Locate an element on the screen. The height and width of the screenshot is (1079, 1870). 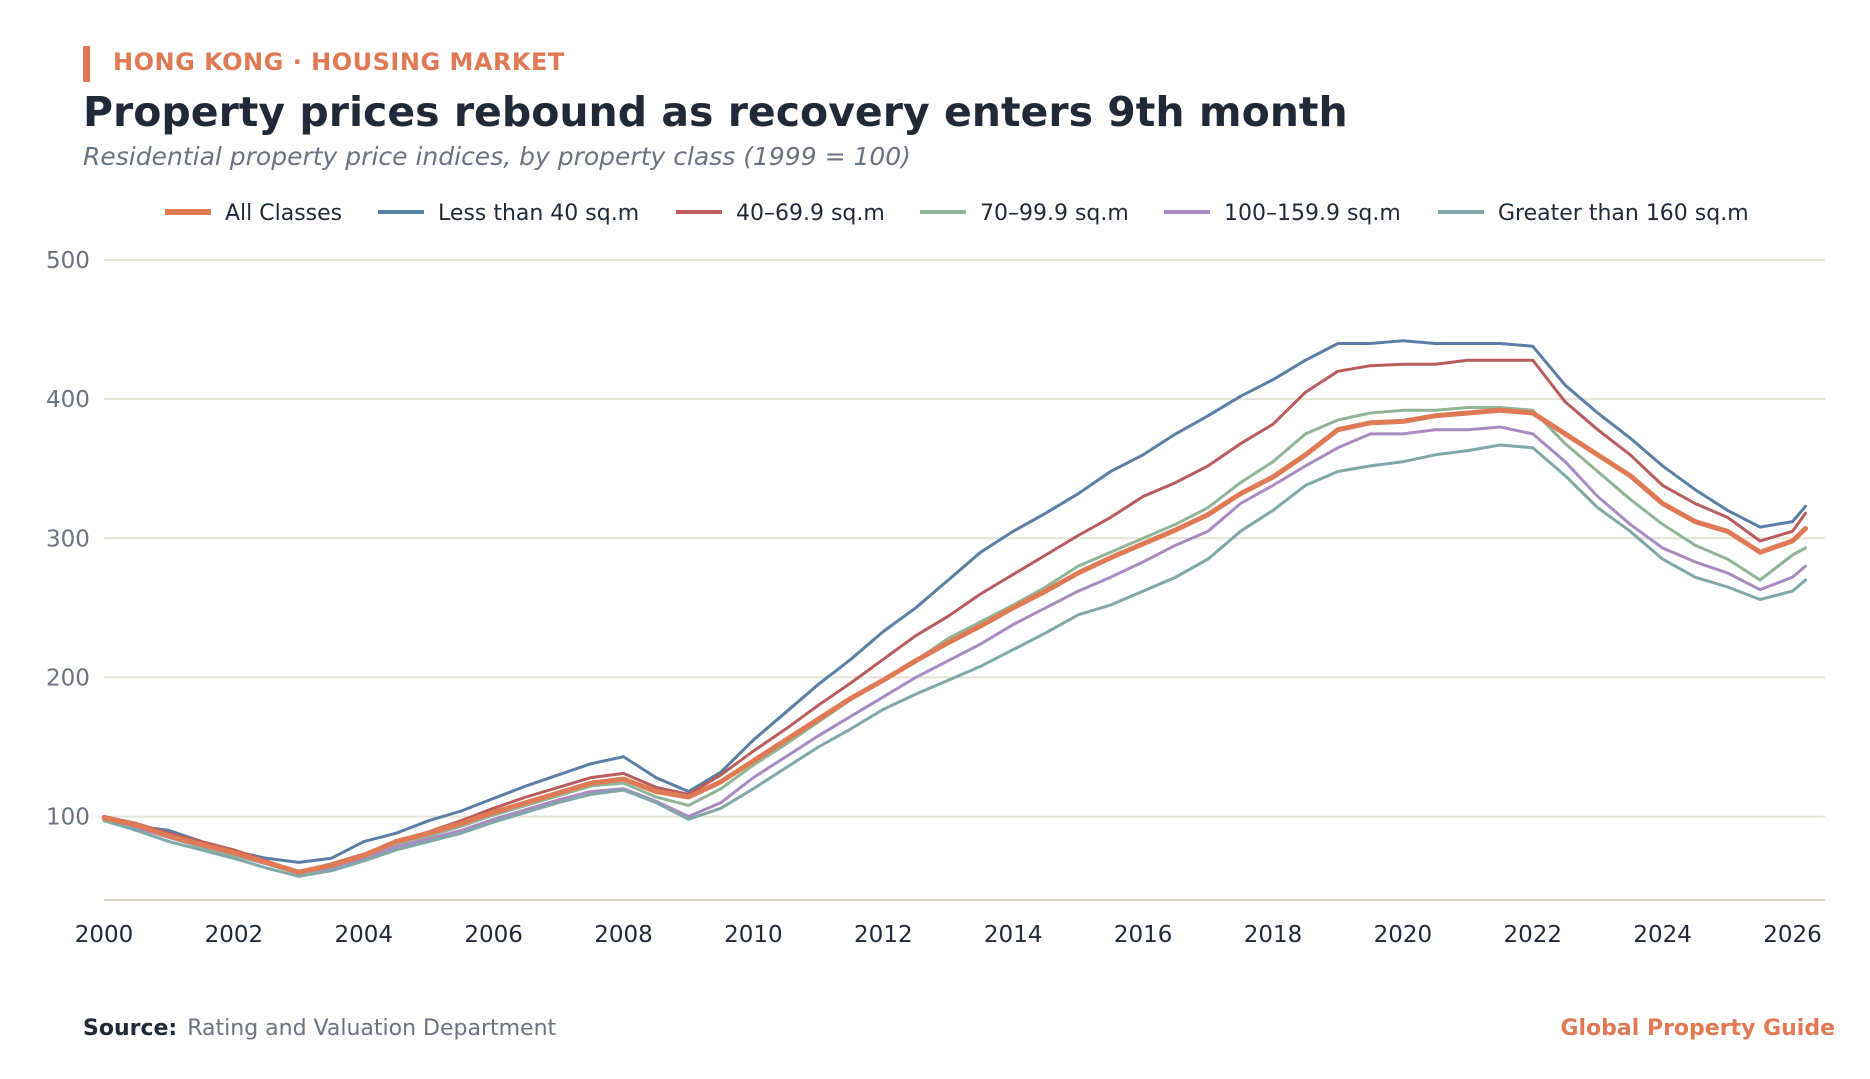
y-tick-label: 500 is located at coordinates (68, 261).